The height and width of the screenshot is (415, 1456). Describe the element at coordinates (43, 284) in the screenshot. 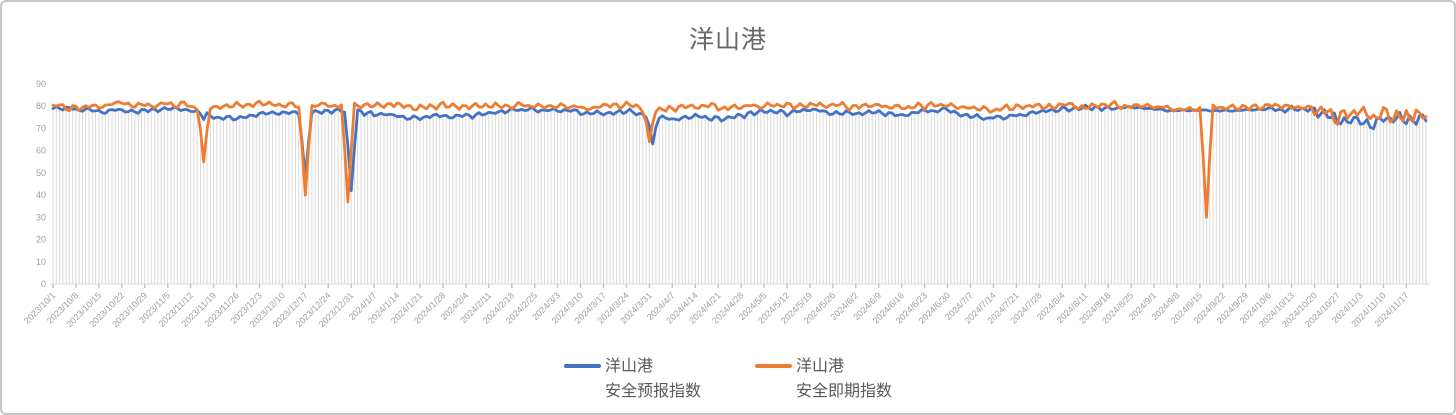

I see `y-axis-label: 0` at that location.